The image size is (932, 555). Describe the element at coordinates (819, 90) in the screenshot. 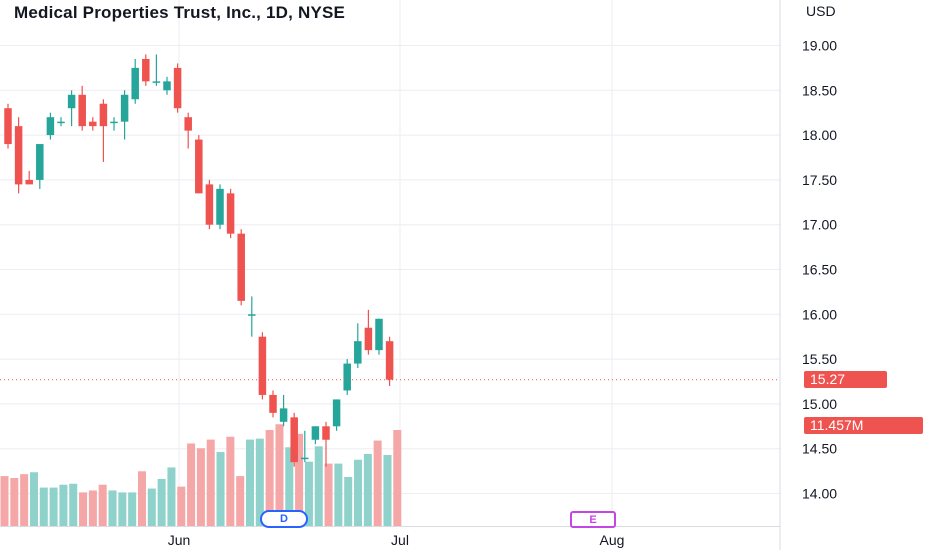

I see `price-tick-label: 18.50` at that location.